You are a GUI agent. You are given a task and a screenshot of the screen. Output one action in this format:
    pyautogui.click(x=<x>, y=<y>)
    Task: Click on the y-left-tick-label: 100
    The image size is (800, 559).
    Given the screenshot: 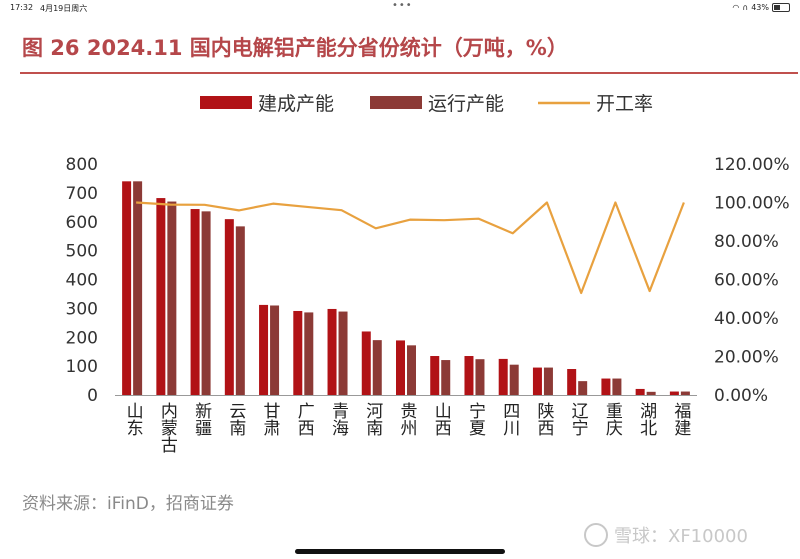 What is the action you would take?
    pyautogui.click(x=82, y=367)
    